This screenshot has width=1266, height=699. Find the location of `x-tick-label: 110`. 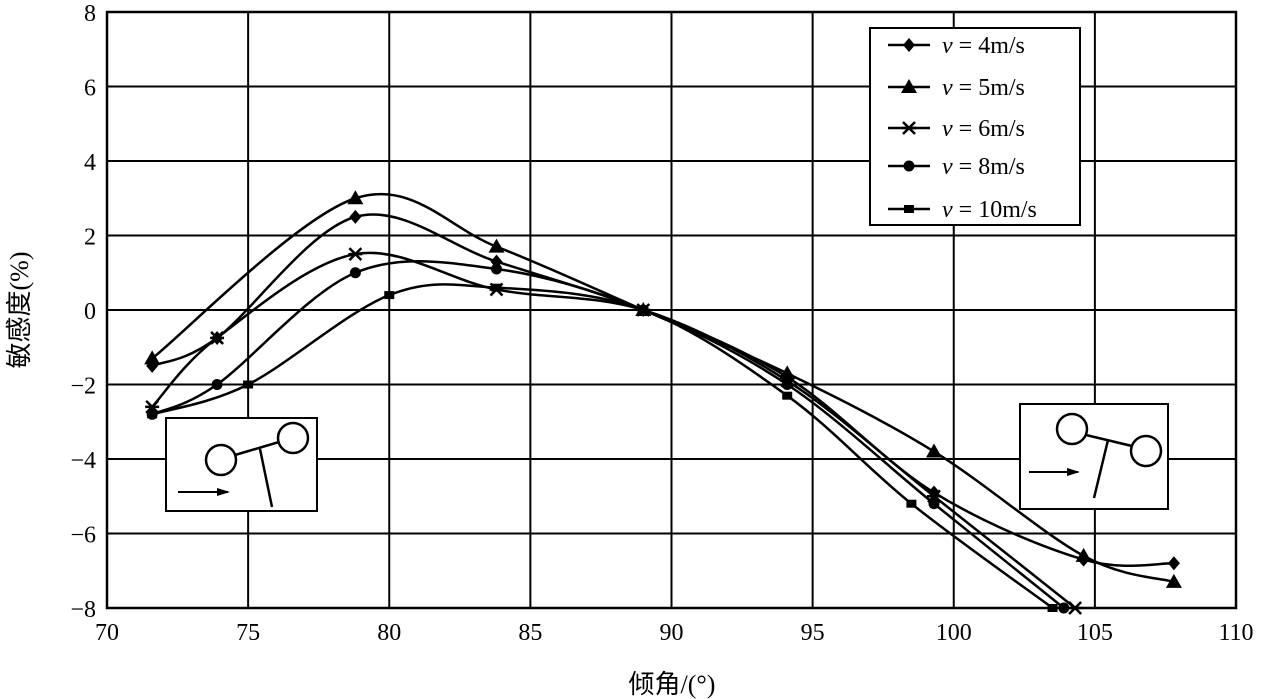

x-tick-label: 110 is located at coordinates (1235, 633).